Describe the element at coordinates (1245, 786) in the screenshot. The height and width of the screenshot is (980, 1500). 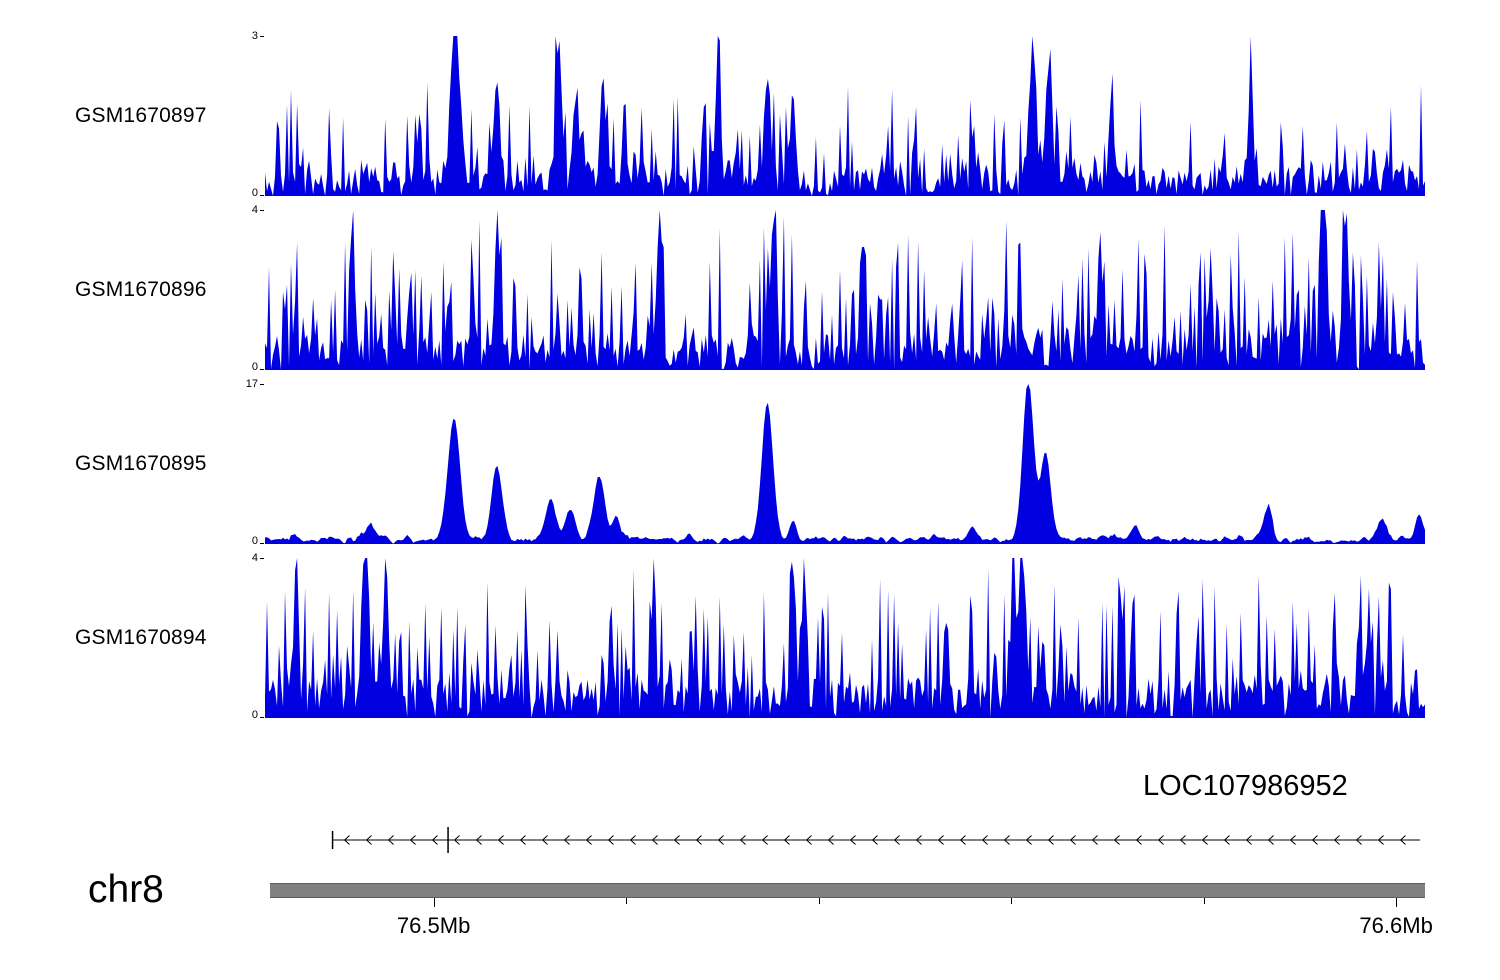
I see `gene-name: LOC107986952` at that location.